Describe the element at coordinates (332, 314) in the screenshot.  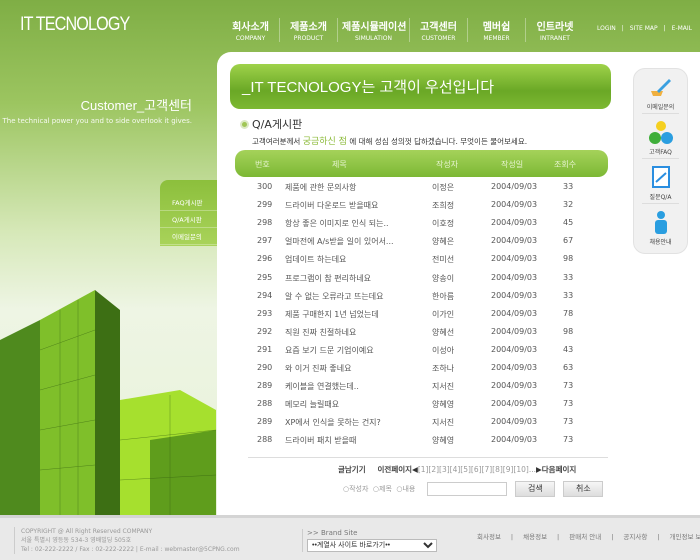
I see `row-title: 제품 구매한지 1년 넘었는데` at that location.